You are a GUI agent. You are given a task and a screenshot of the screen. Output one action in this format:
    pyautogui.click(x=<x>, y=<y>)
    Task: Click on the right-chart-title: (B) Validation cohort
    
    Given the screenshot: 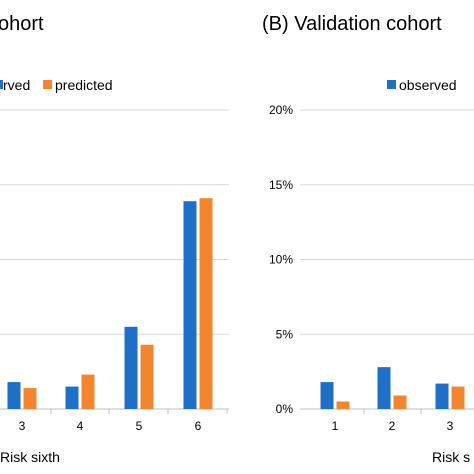 What is the action you would take?
    pyautogui.click(x=352, y=24)
    